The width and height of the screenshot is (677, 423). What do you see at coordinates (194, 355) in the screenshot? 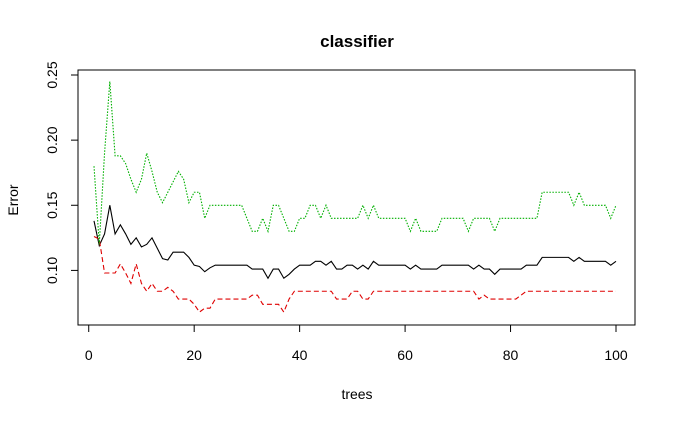
I see `x-tick-label: 20` at bounding box center [194, 355].